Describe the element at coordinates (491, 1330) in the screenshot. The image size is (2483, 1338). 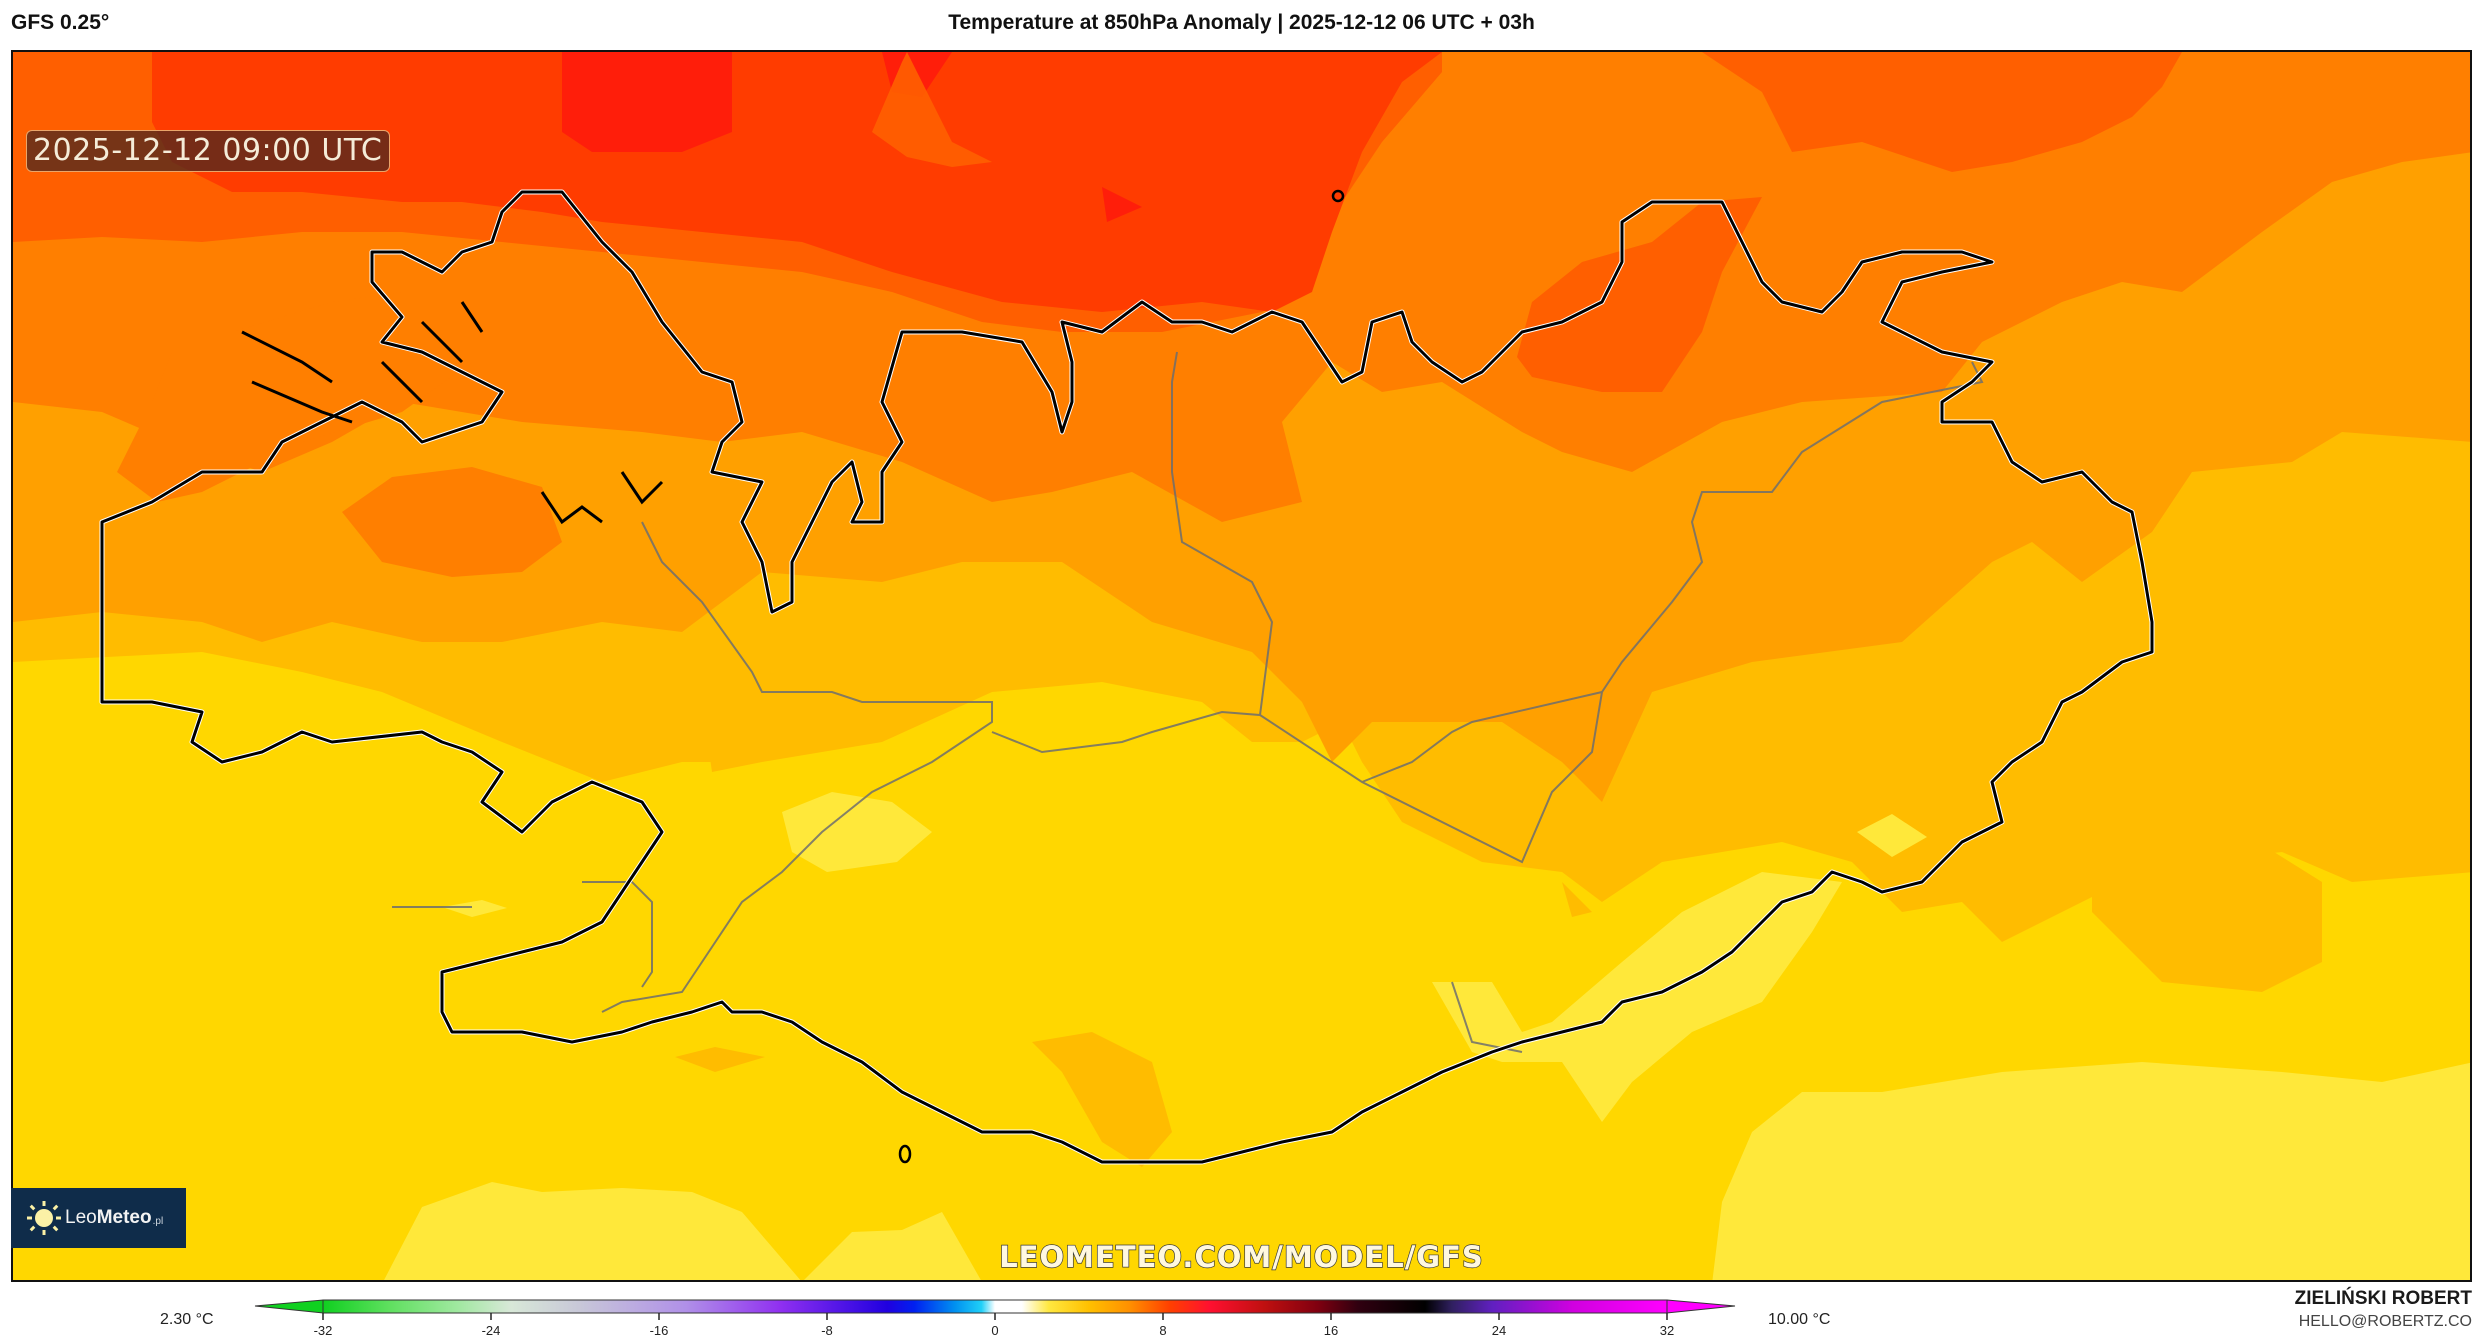
I see `colorbar-tick: -24` at that location.